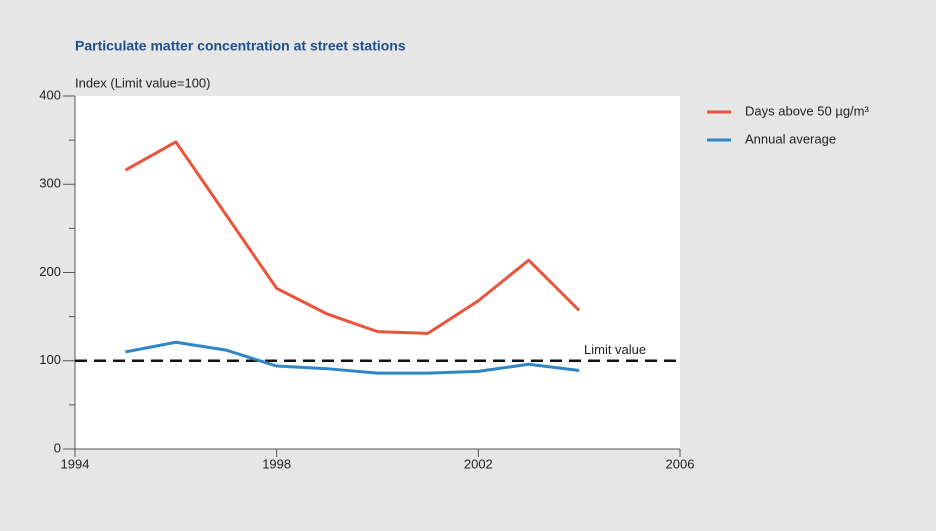 This screenshot has height=531, width=936. Describe the element at coordinates (478, 463) in the screenshot. I see `x-tick-label: 2002` at that location.